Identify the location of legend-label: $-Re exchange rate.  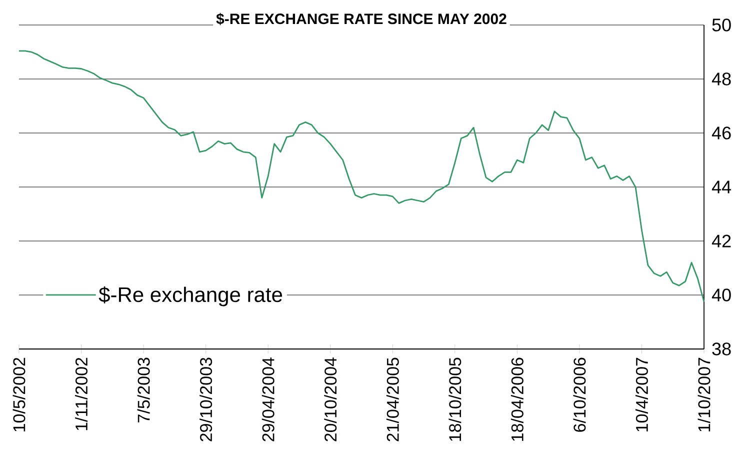
(190, 296).